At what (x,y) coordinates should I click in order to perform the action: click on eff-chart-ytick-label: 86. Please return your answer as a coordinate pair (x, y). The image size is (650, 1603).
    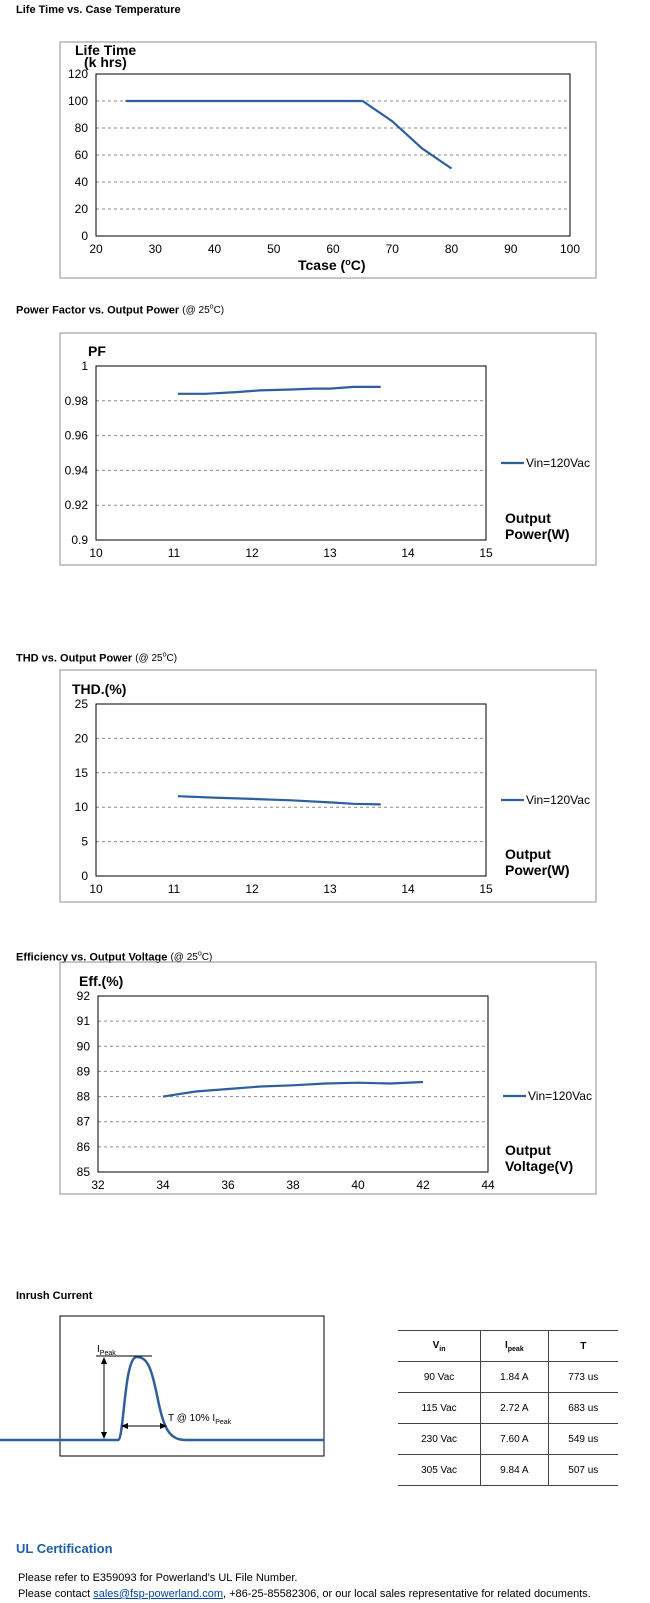
    Looking at the image, I should click on (84, 1147).